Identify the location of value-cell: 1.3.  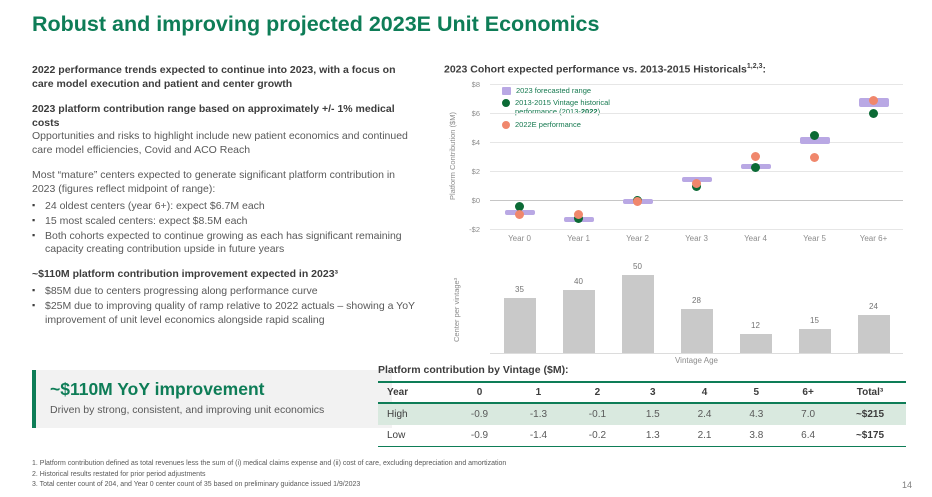
(652, 436).